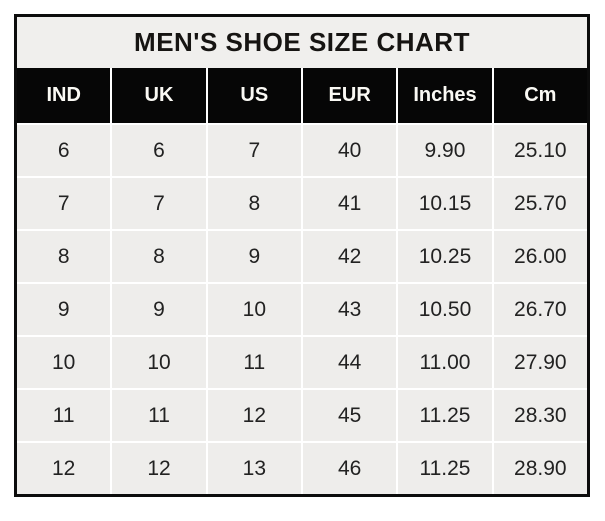  I want to click on table-cell: 43, so click(350, 309).